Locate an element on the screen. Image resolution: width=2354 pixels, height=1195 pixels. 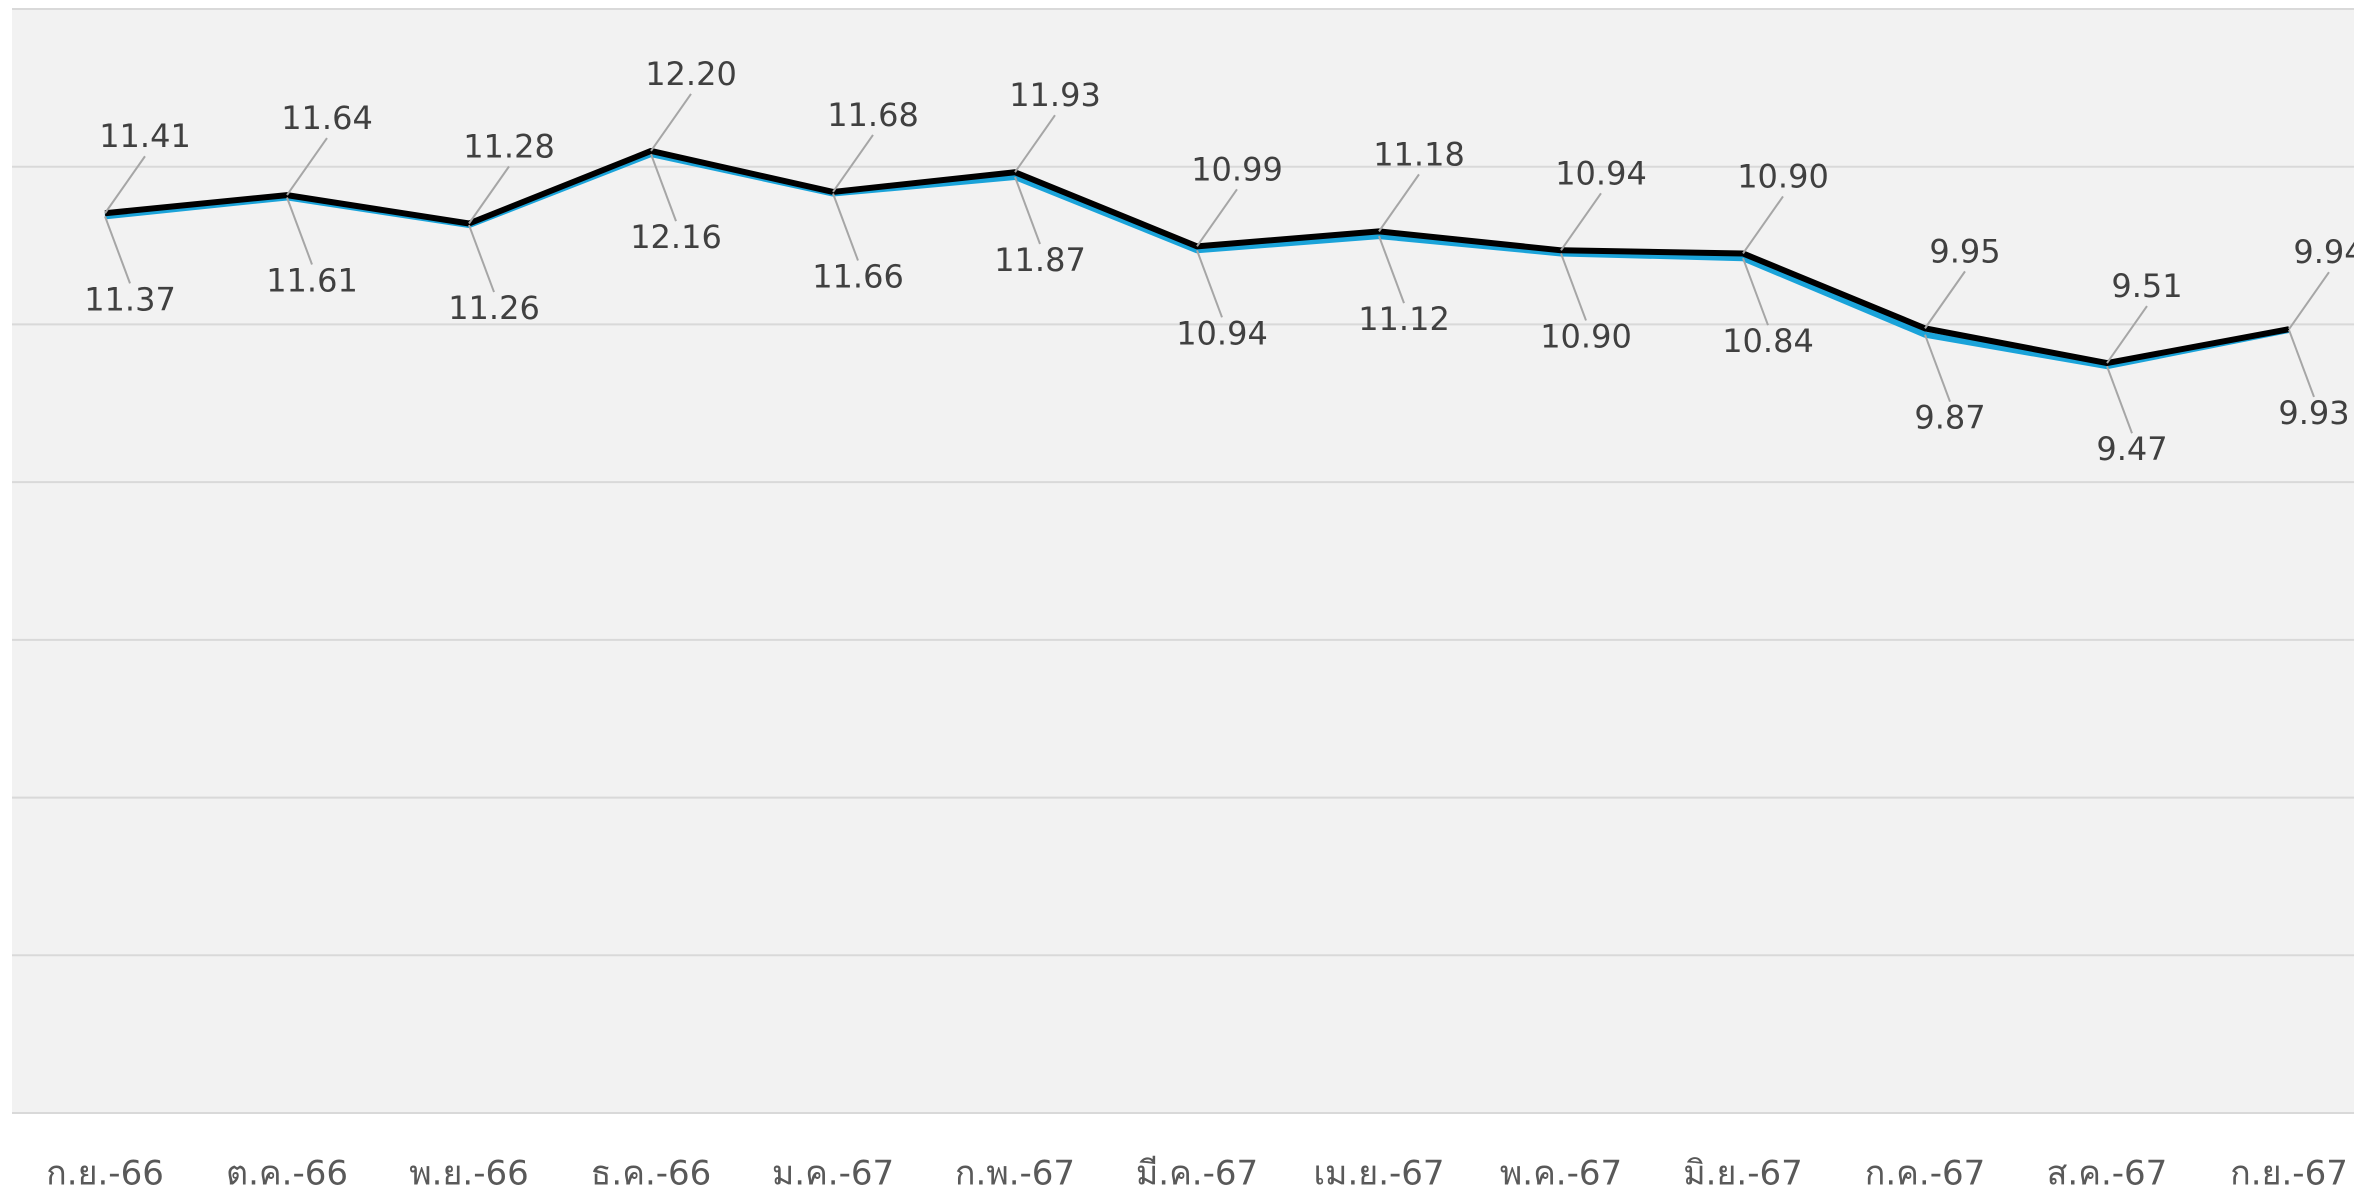
data-label: 11.37 is located at coordinates (130, 299).